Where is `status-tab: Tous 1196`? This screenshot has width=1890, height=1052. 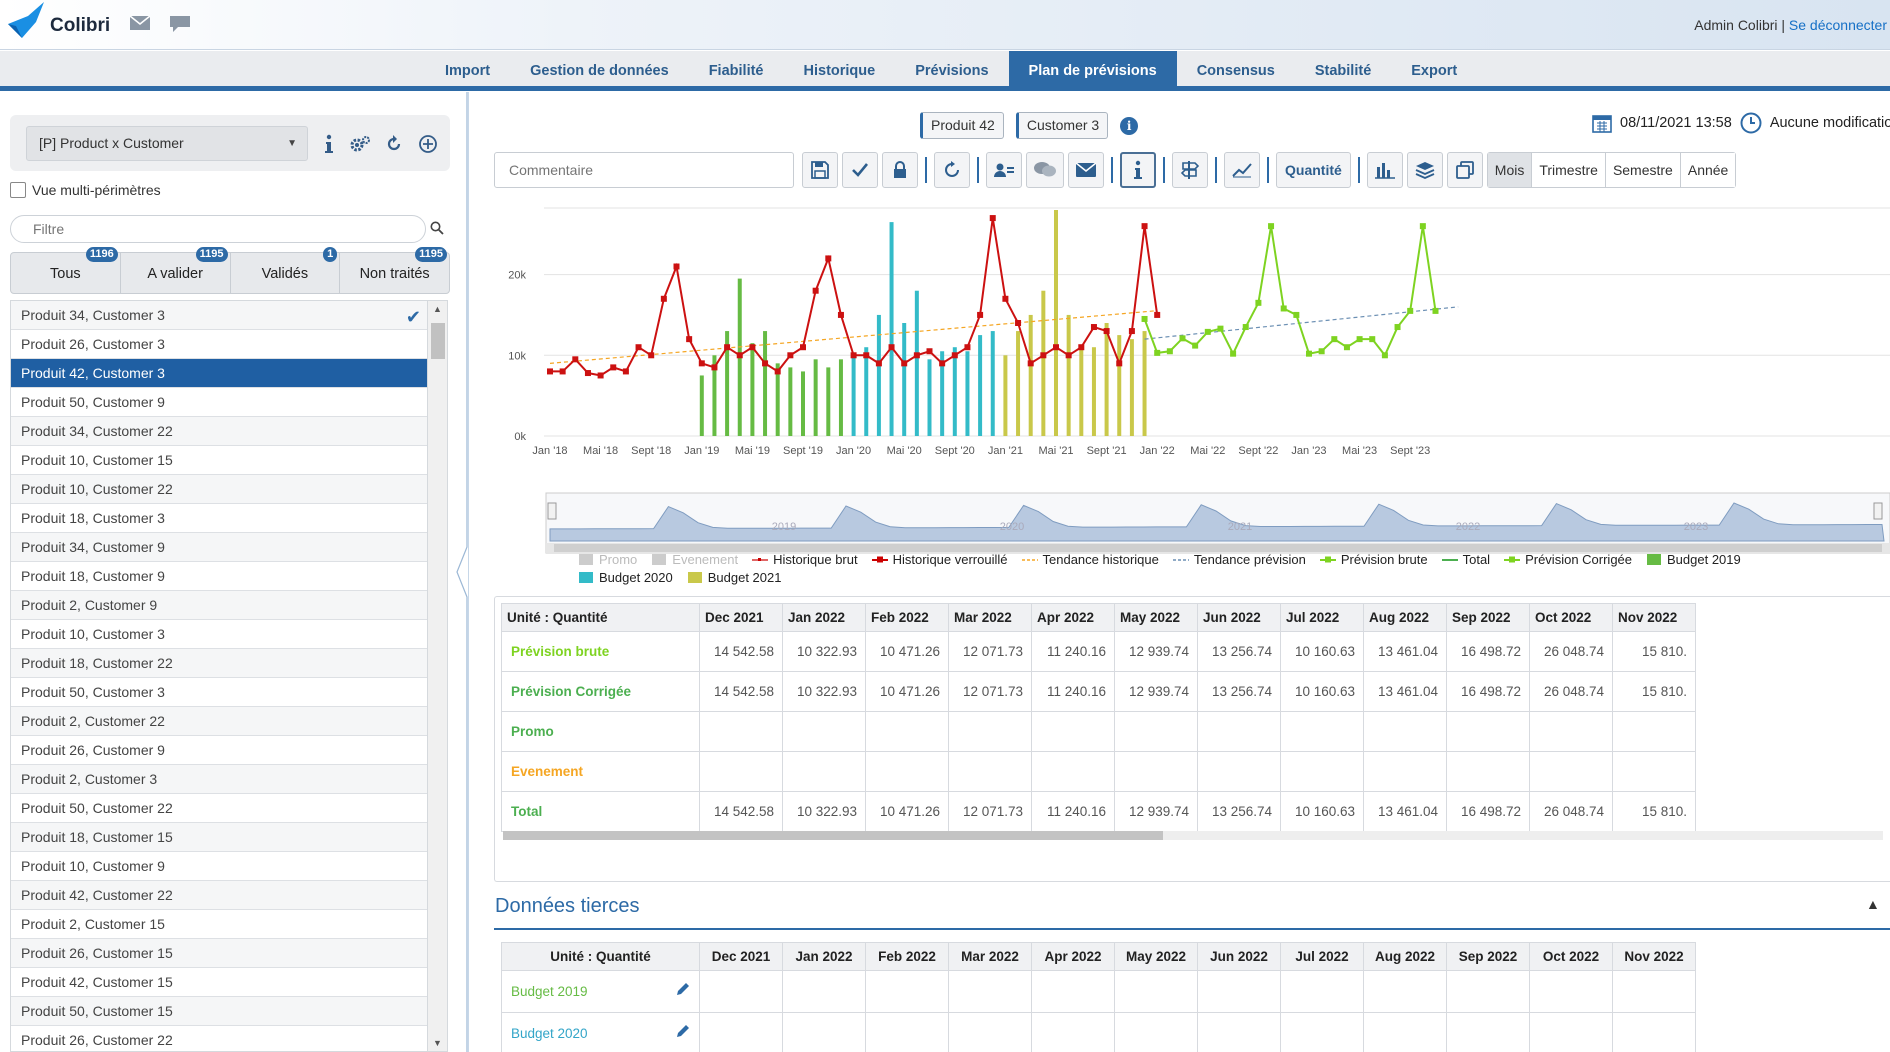
status-tab: Tous 1196 is located at coordinates (66, 270).